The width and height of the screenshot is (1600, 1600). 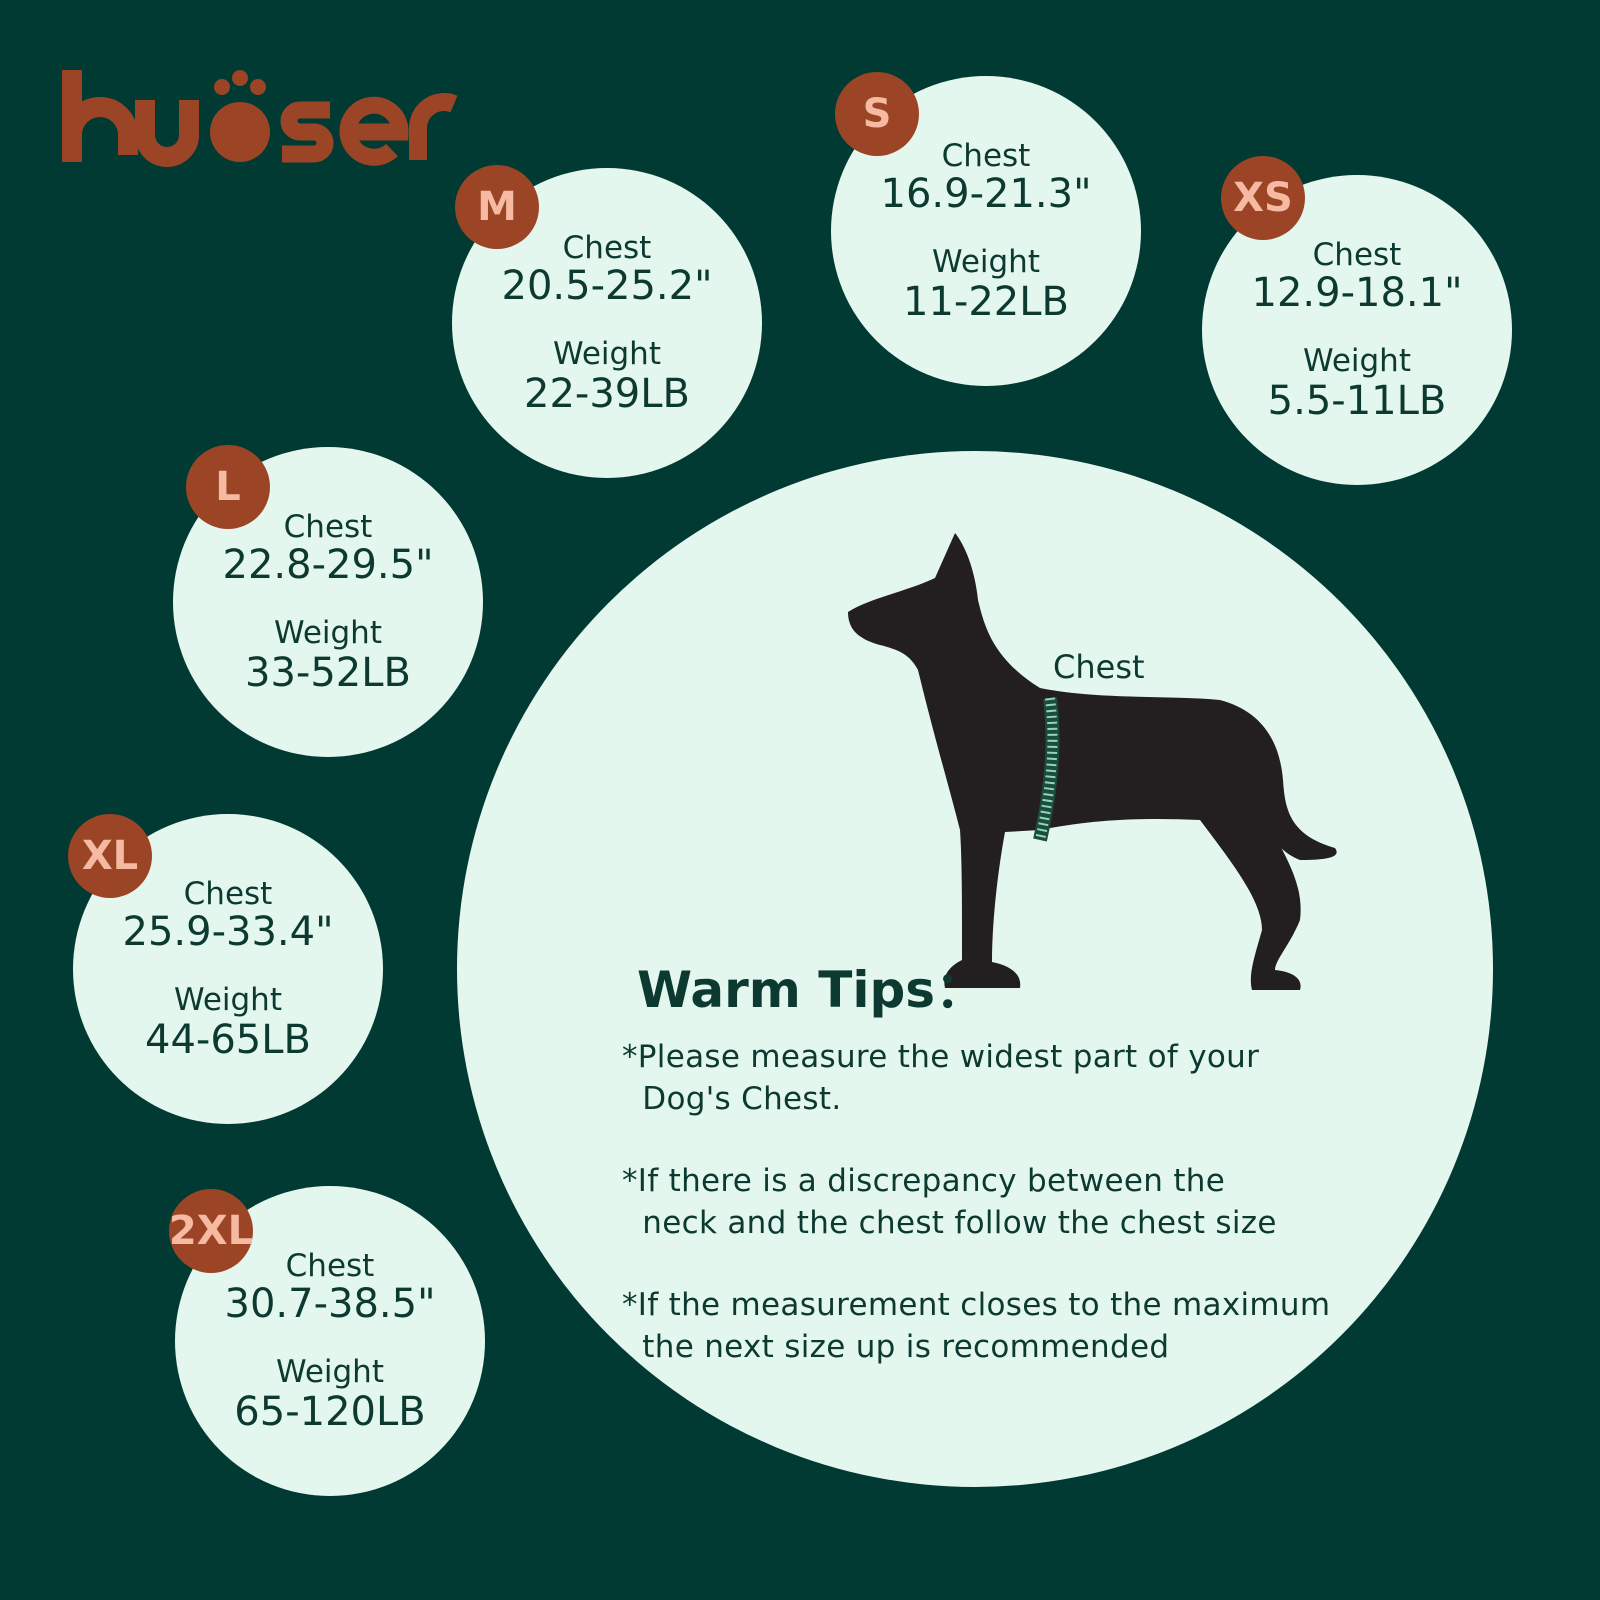 What do you see at coordinates (260, 118) in the screenshot?
I see `kuoser-logo` at bounding box center [260, 118].